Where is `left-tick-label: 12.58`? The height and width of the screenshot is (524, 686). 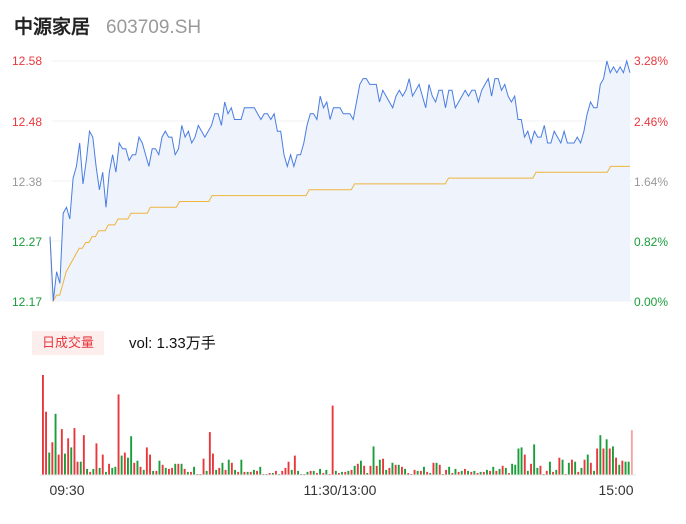
left-tick-label: 12.58 is located at coordinates (27, 61).